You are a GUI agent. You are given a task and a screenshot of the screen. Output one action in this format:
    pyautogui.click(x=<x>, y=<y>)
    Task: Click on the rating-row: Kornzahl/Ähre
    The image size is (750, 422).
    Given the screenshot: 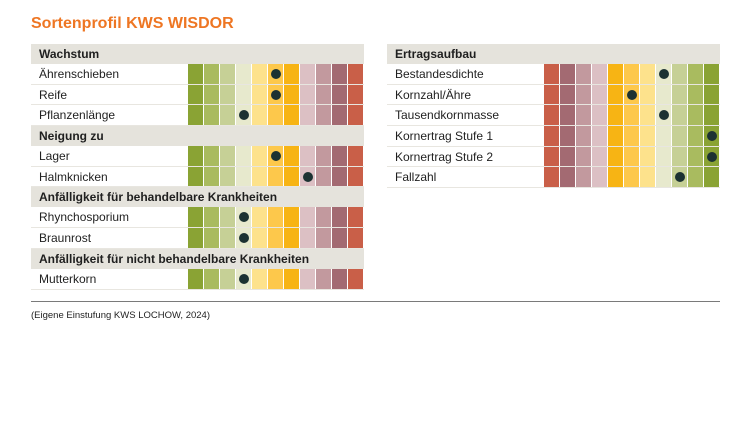 What is the action you would take?
    pyautogui.click(x=553, y=95)
    